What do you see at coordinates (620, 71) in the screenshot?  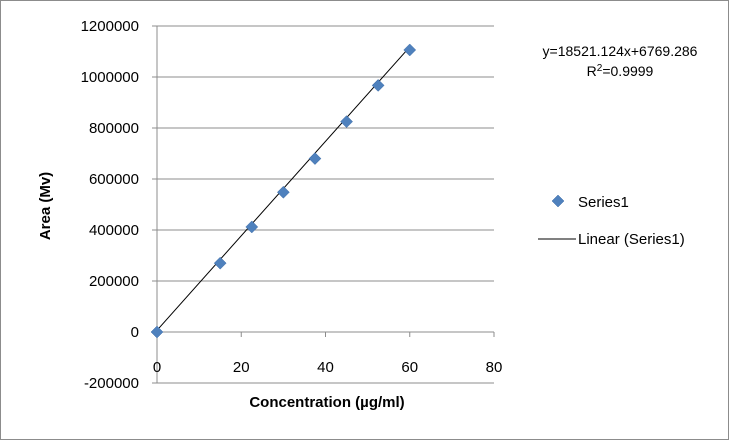 I see `trendline-r2-text: R2=0.9999` at bounding box center [620, 71].